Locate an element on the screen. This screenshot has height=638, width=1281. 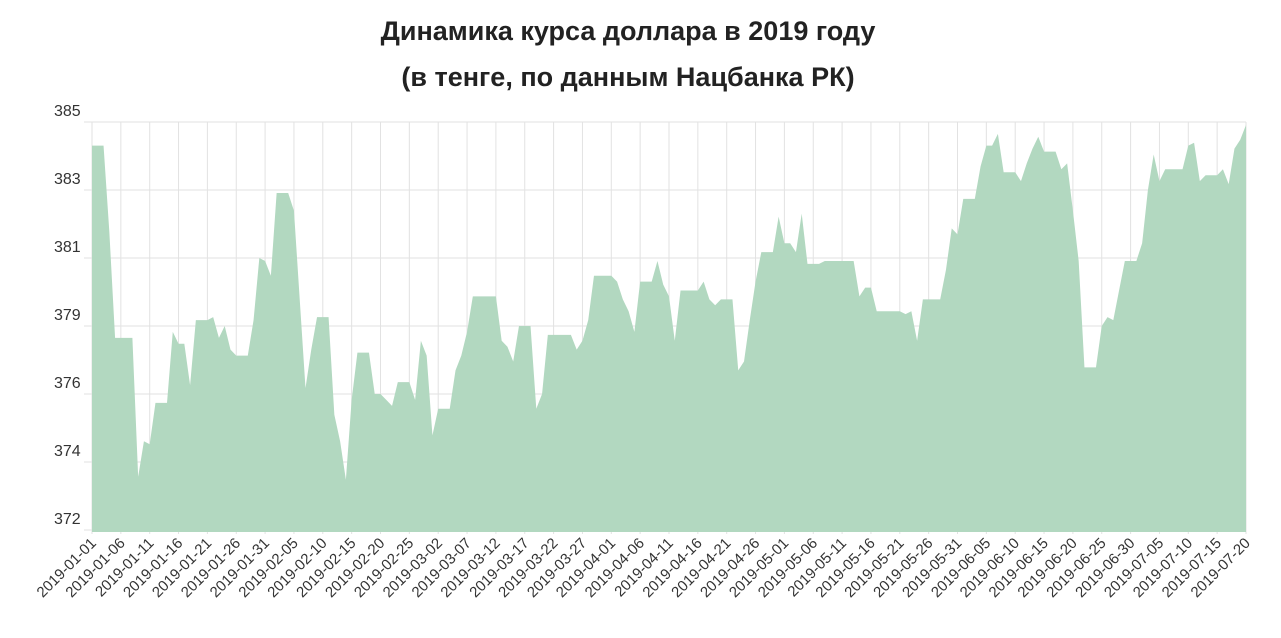
y-tick-label: 379 is located at coordinates (67, 315).